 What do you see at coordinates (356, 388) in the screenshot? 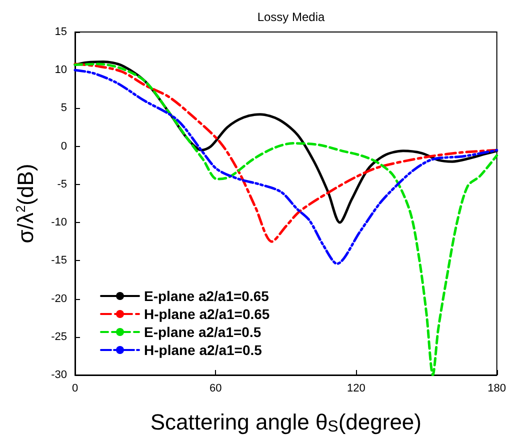
I see `x-tick-label: 120` at bounding box center [356, 388].